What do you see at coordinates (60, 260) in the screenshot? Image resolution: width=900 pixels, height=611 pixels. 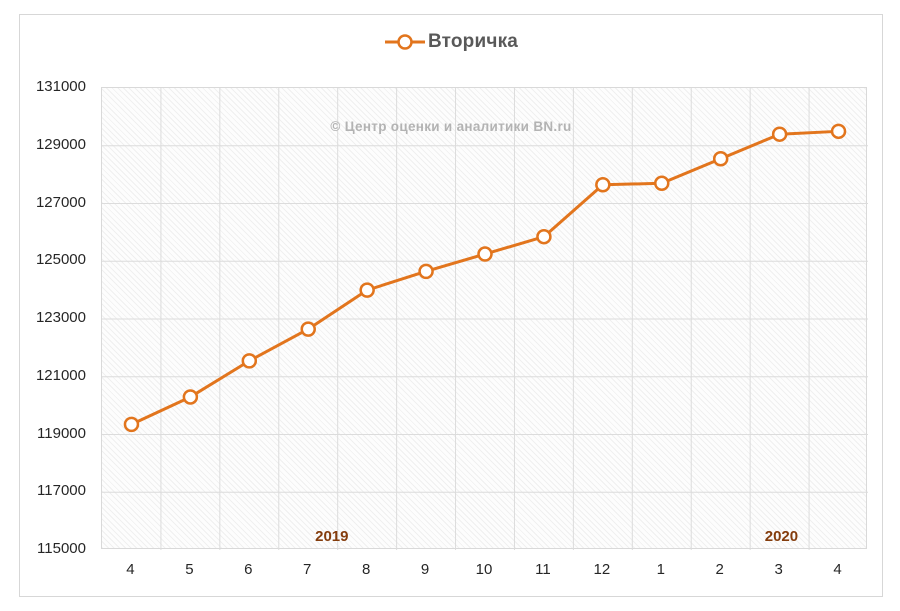 I see `y-axis-tick-label: 125000` at bounding box center [60, 260].